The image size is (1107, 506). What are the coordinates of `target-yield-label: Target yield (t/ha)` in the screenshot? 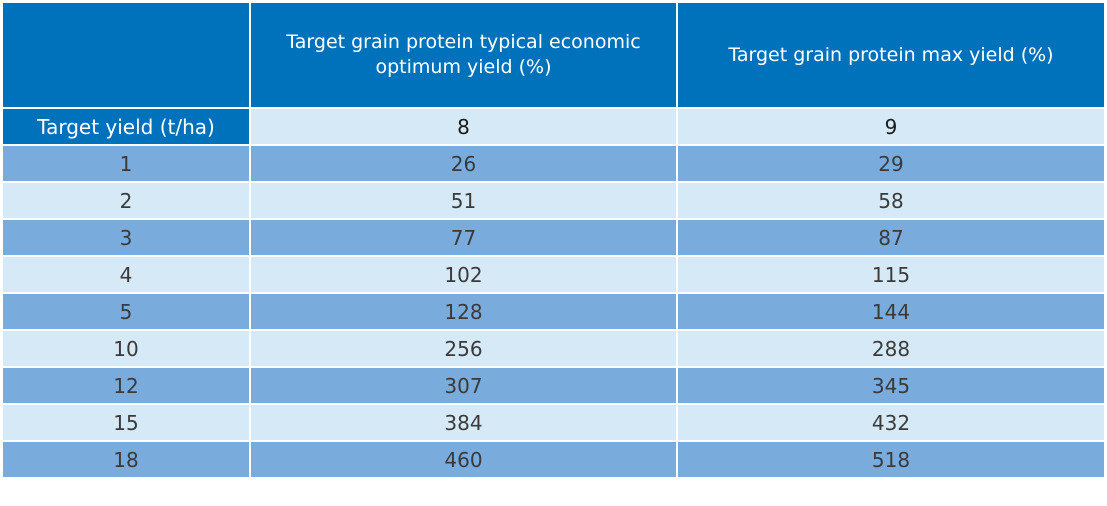 It's located at (126, 126).